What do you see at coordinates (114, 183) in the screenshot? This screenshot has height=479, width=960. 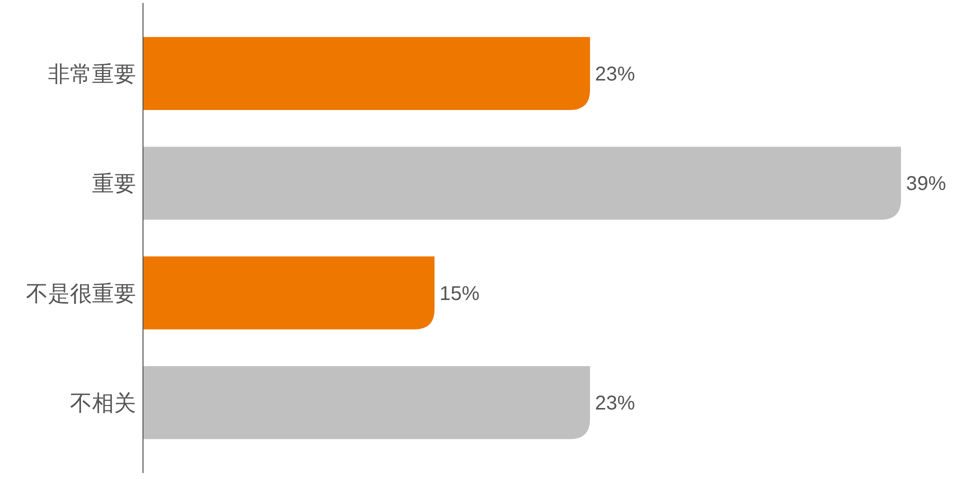 I see `y-tick-label: 重要` at bounding box center [114, 183].